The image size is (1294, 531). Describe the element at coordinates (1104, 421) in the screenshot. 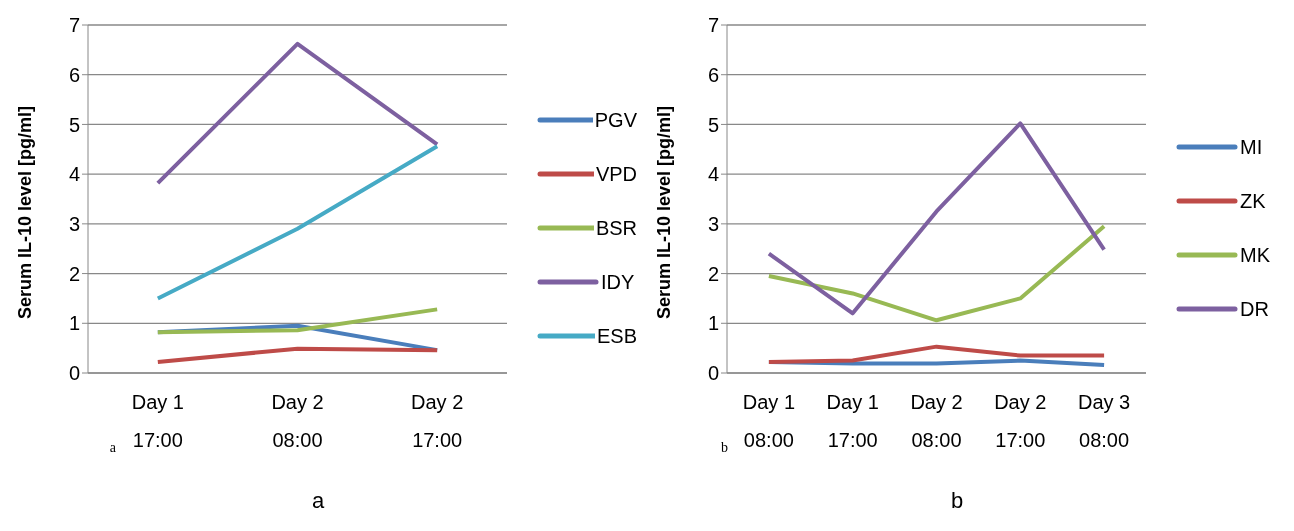

I see `x-tick-label: Day 3 08:00` at that location.